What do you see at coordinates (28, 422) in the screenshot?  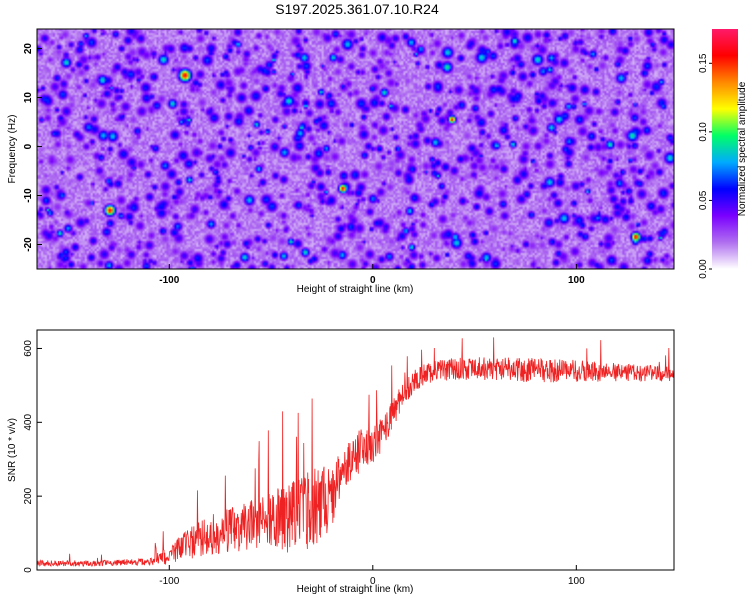 I see `snr-y-tick-label: 400` at bounding box center [28, 422].